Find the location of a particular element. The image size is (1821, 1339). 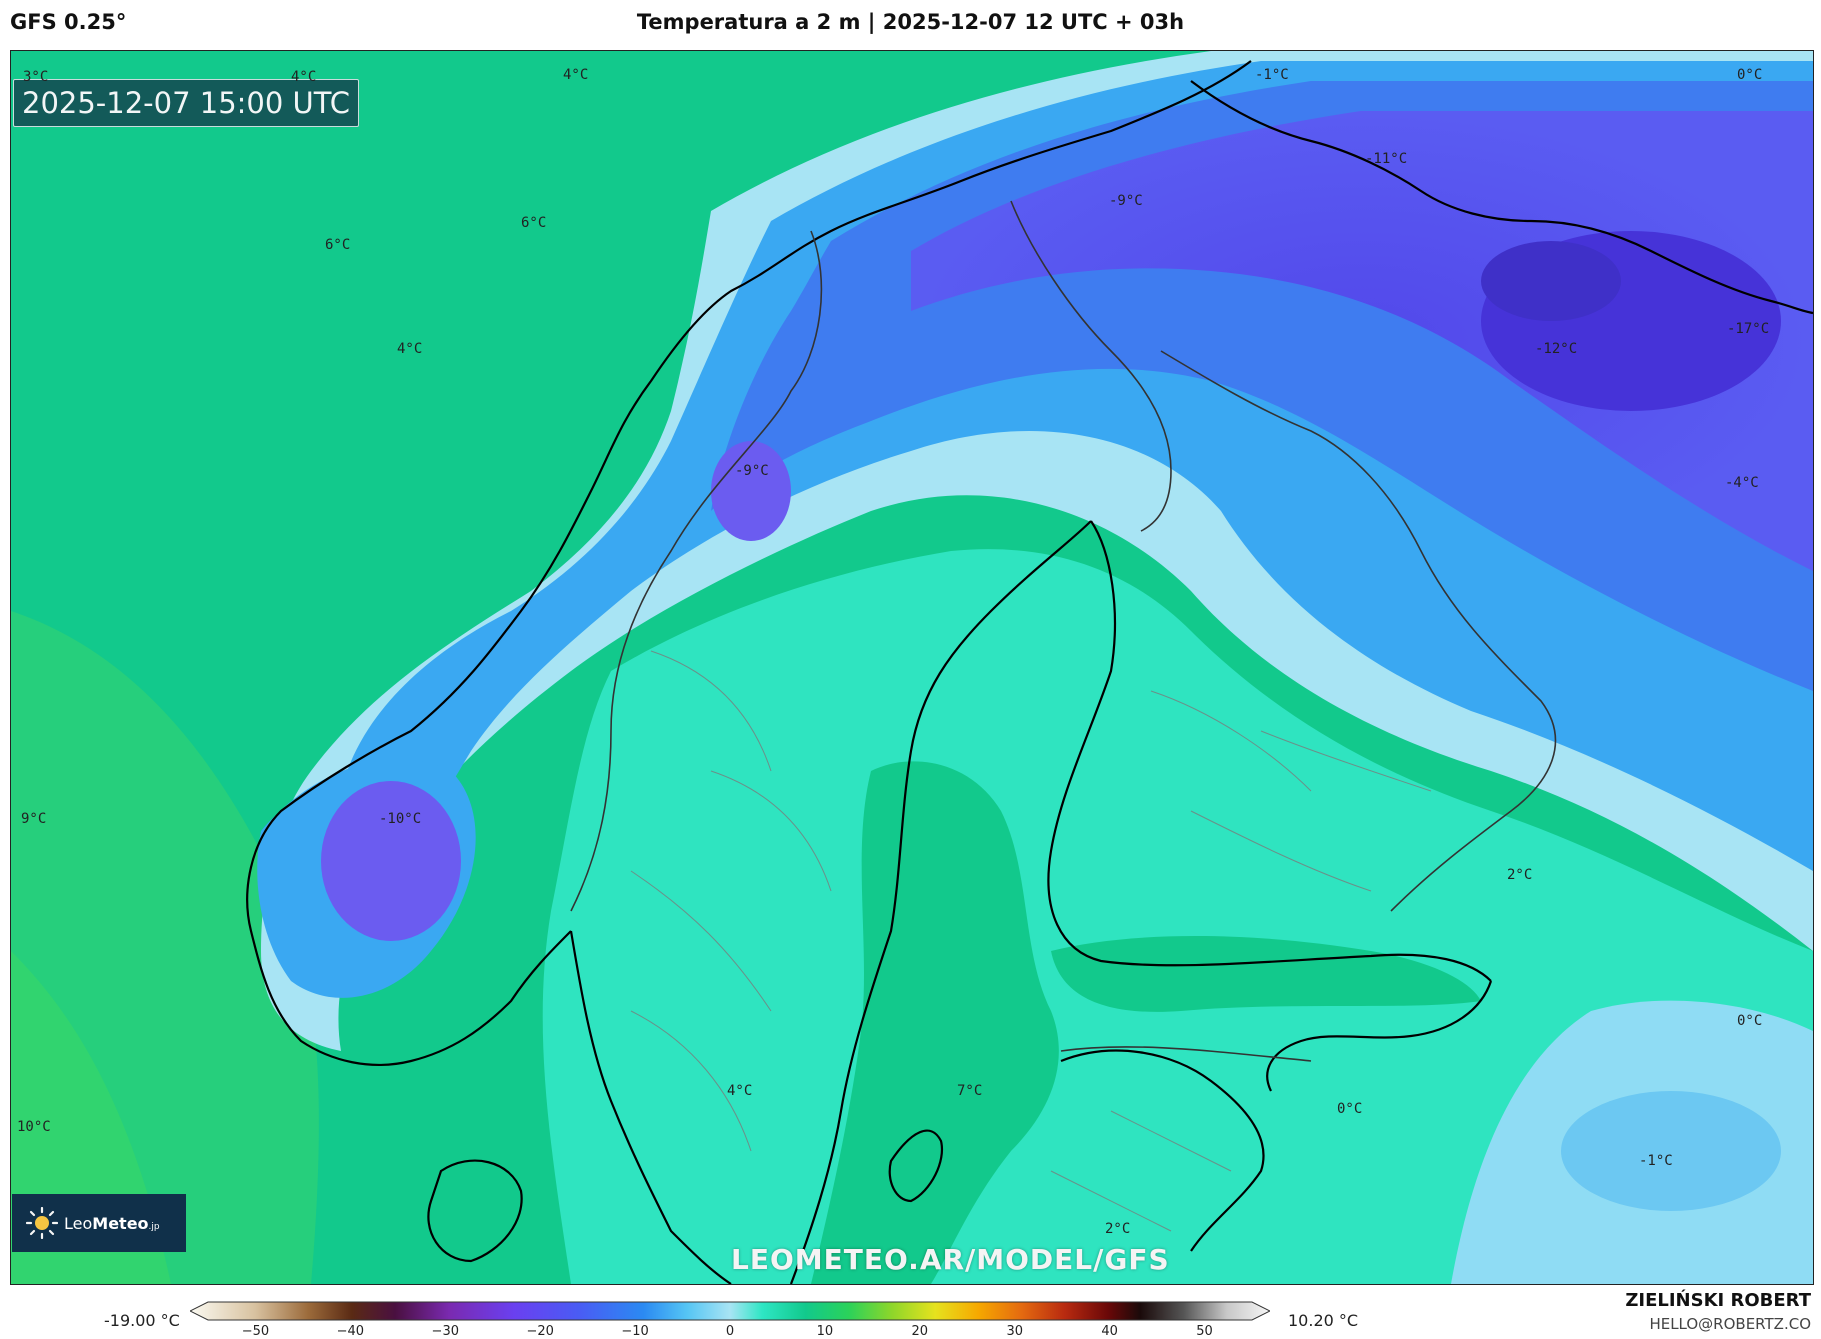

colorbar-tick-label: 40 is located at coordinates (1109, 1331).